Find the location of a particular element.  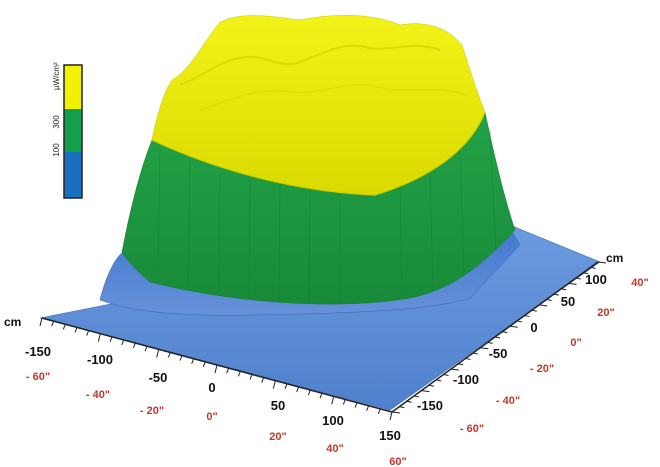

y-axis-cm-tick-label: 0 is located at coordinates (533, 327).